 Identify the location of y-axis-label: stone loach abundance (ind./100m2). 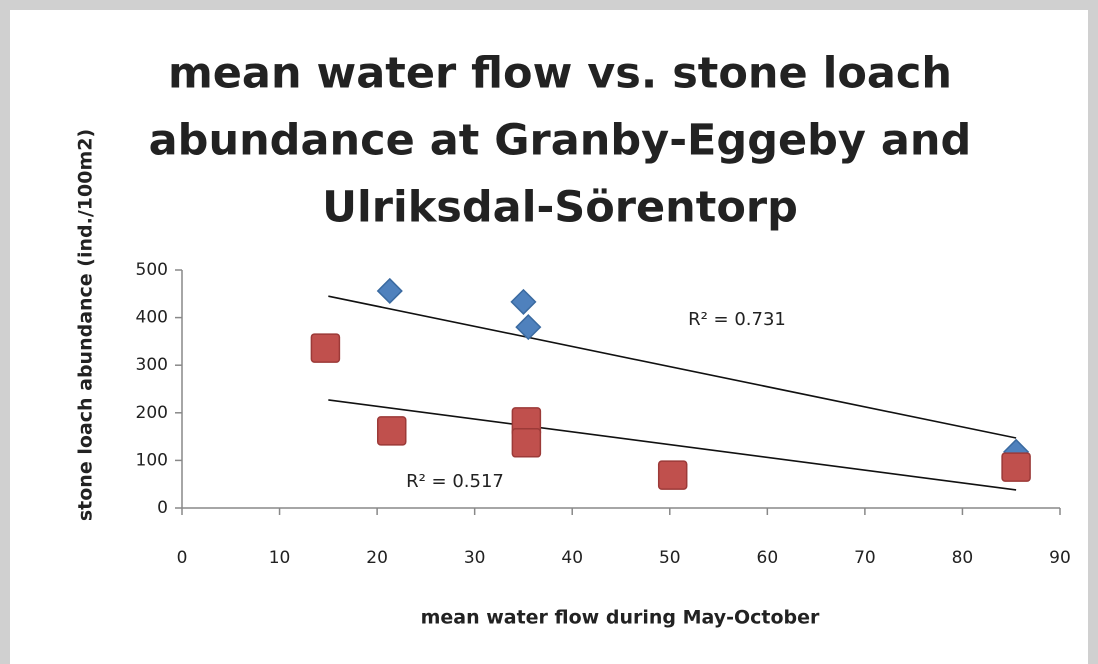
(86, 325).